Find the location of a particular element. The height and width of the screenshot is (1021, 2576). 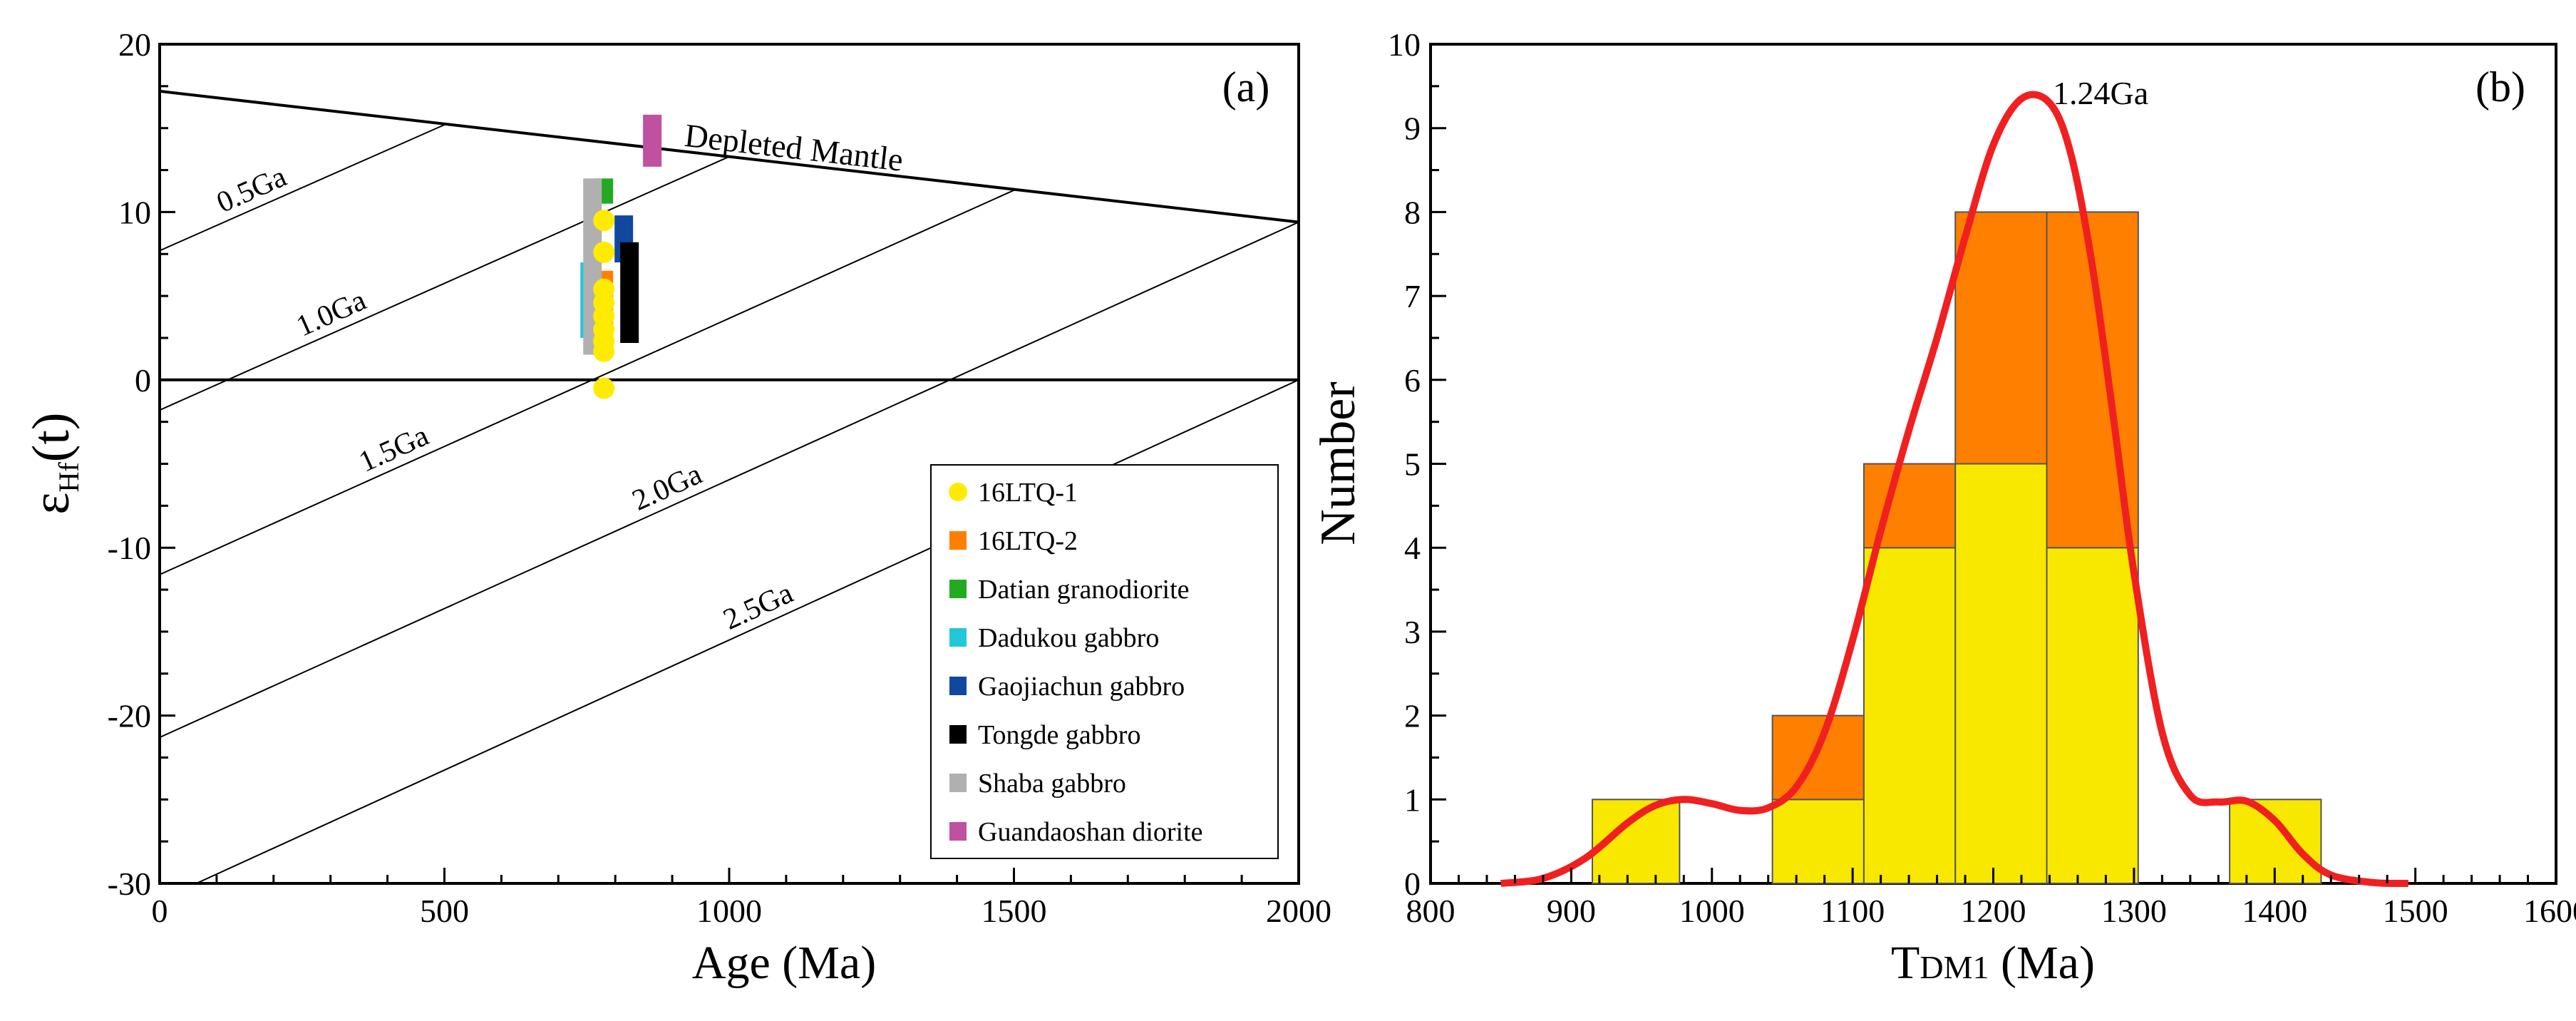

panel-b-label: (b) is located at coordinates (2500, 87).